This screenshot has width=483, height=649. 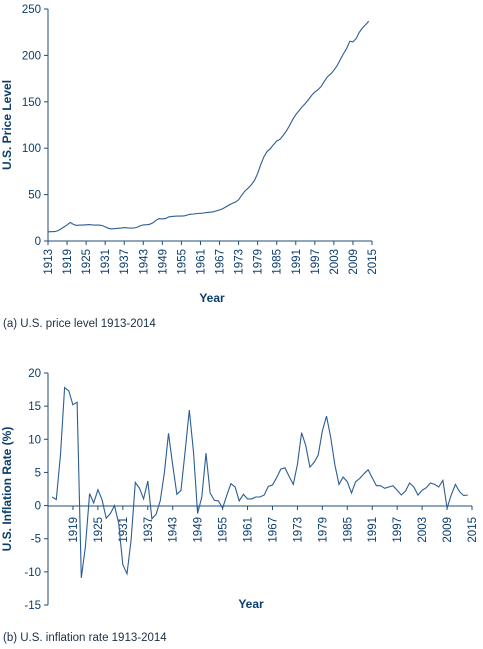 What do you see at coordinates (125, 262) in the screenshot?
I see `price-level-x-tick-label: 1937` at bounding box center [125, 262].